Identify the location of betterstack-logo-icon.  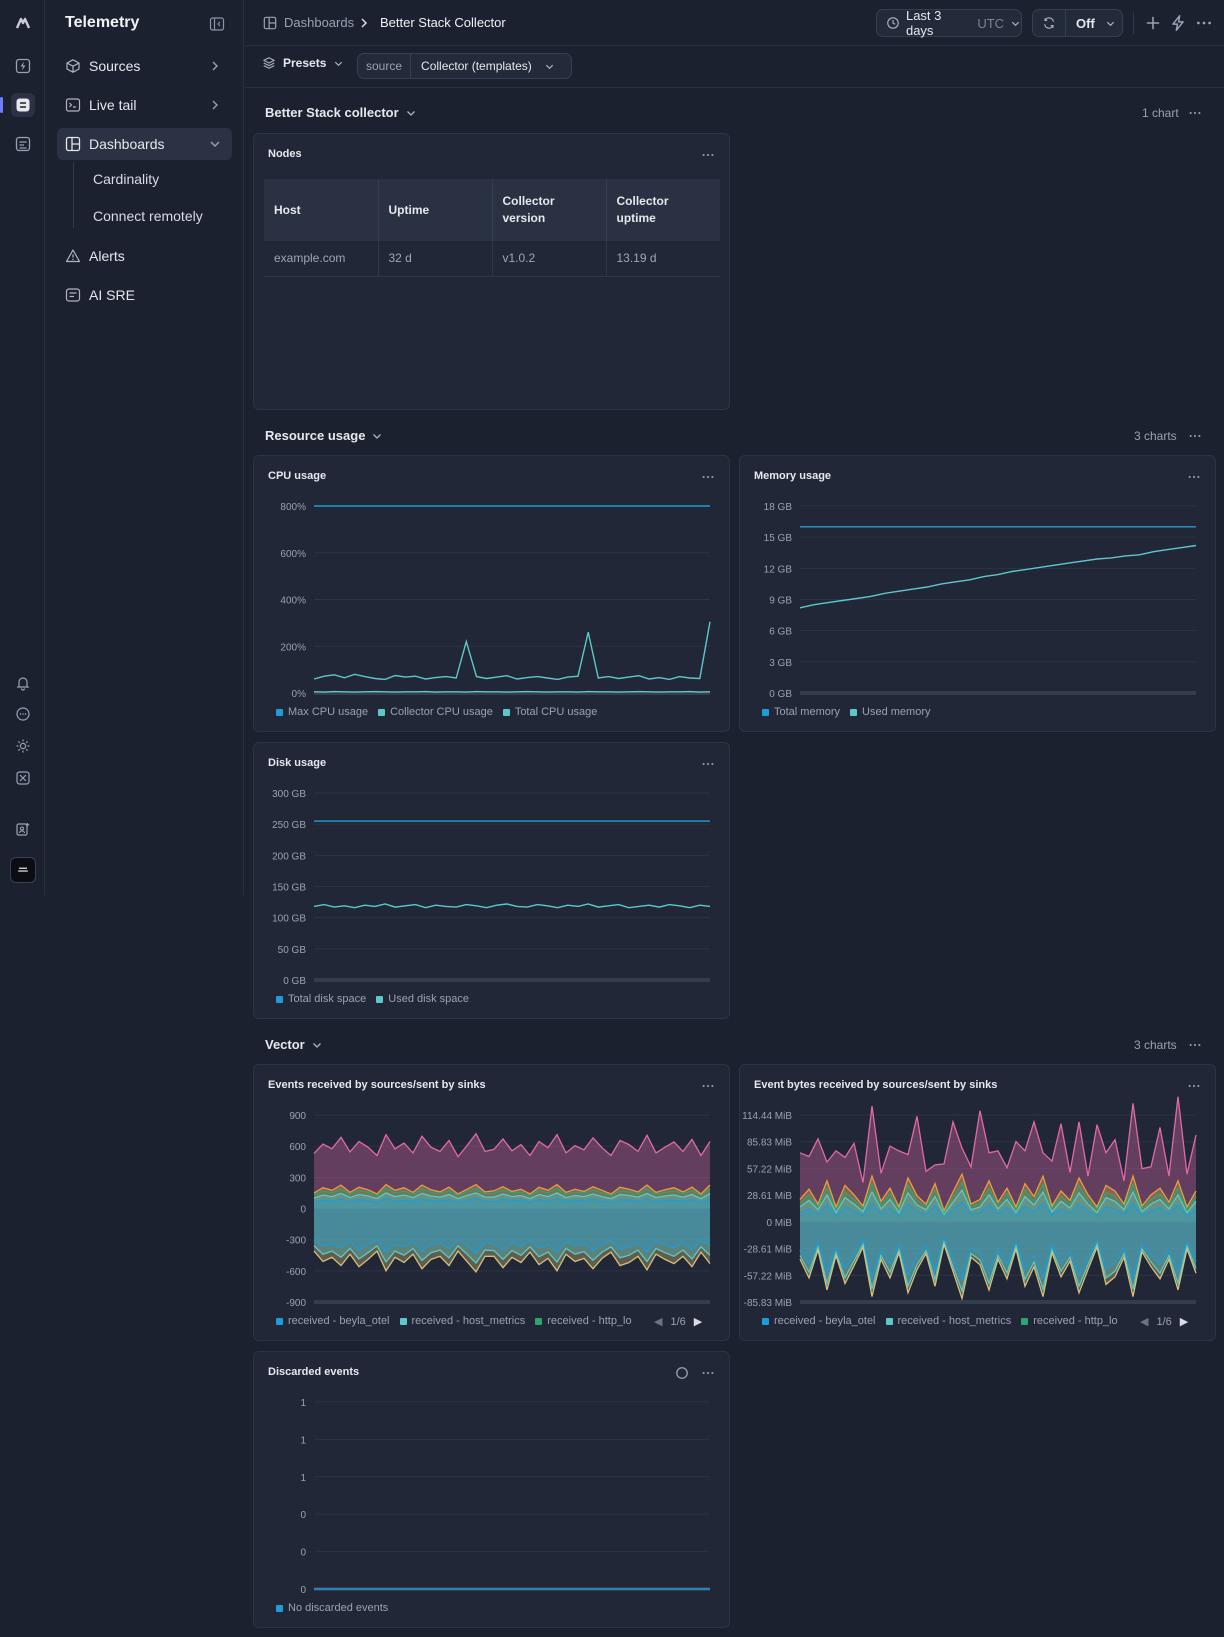
(23, 23).